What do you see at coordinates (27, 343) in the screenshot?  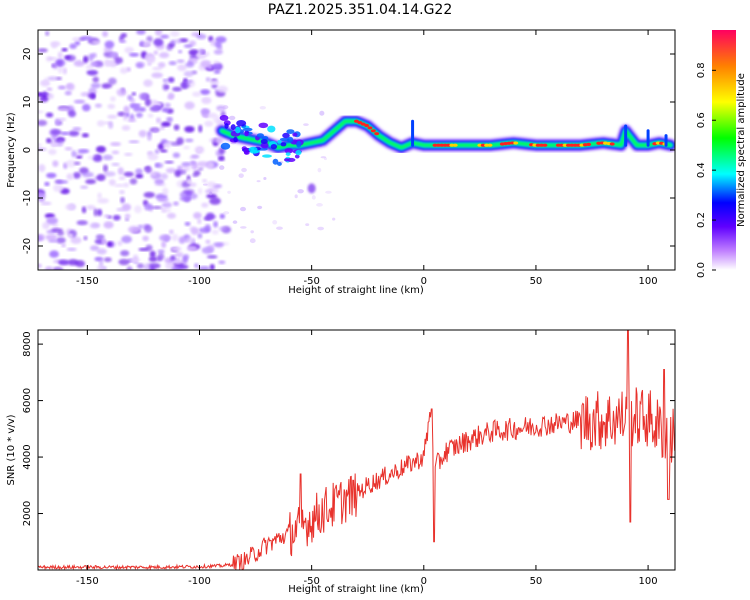 I see `y-tick-label: 8000` at bounding box center [27, 343].